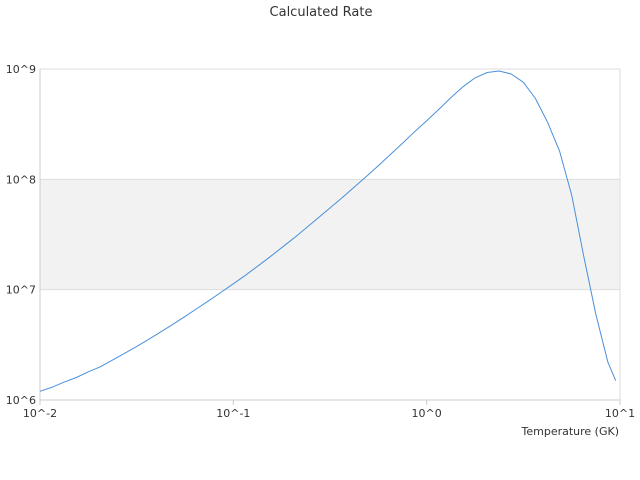 The width and height of the screenshot is (640, 480). I want to click on x-tick-label: 10^1, so click(620, 413).